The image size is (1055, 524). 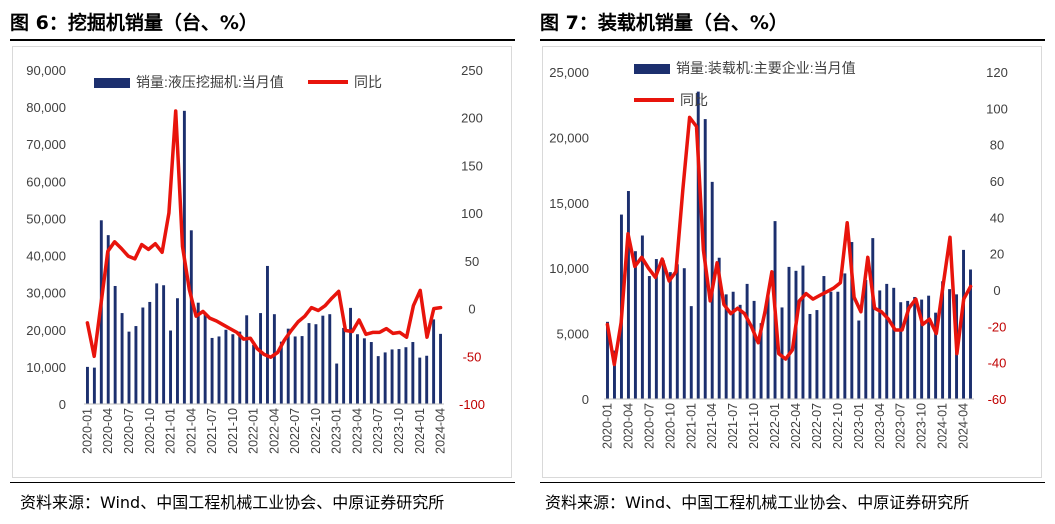 I want to click on y-right-tick-label: 20, so click(x=997, y=254).